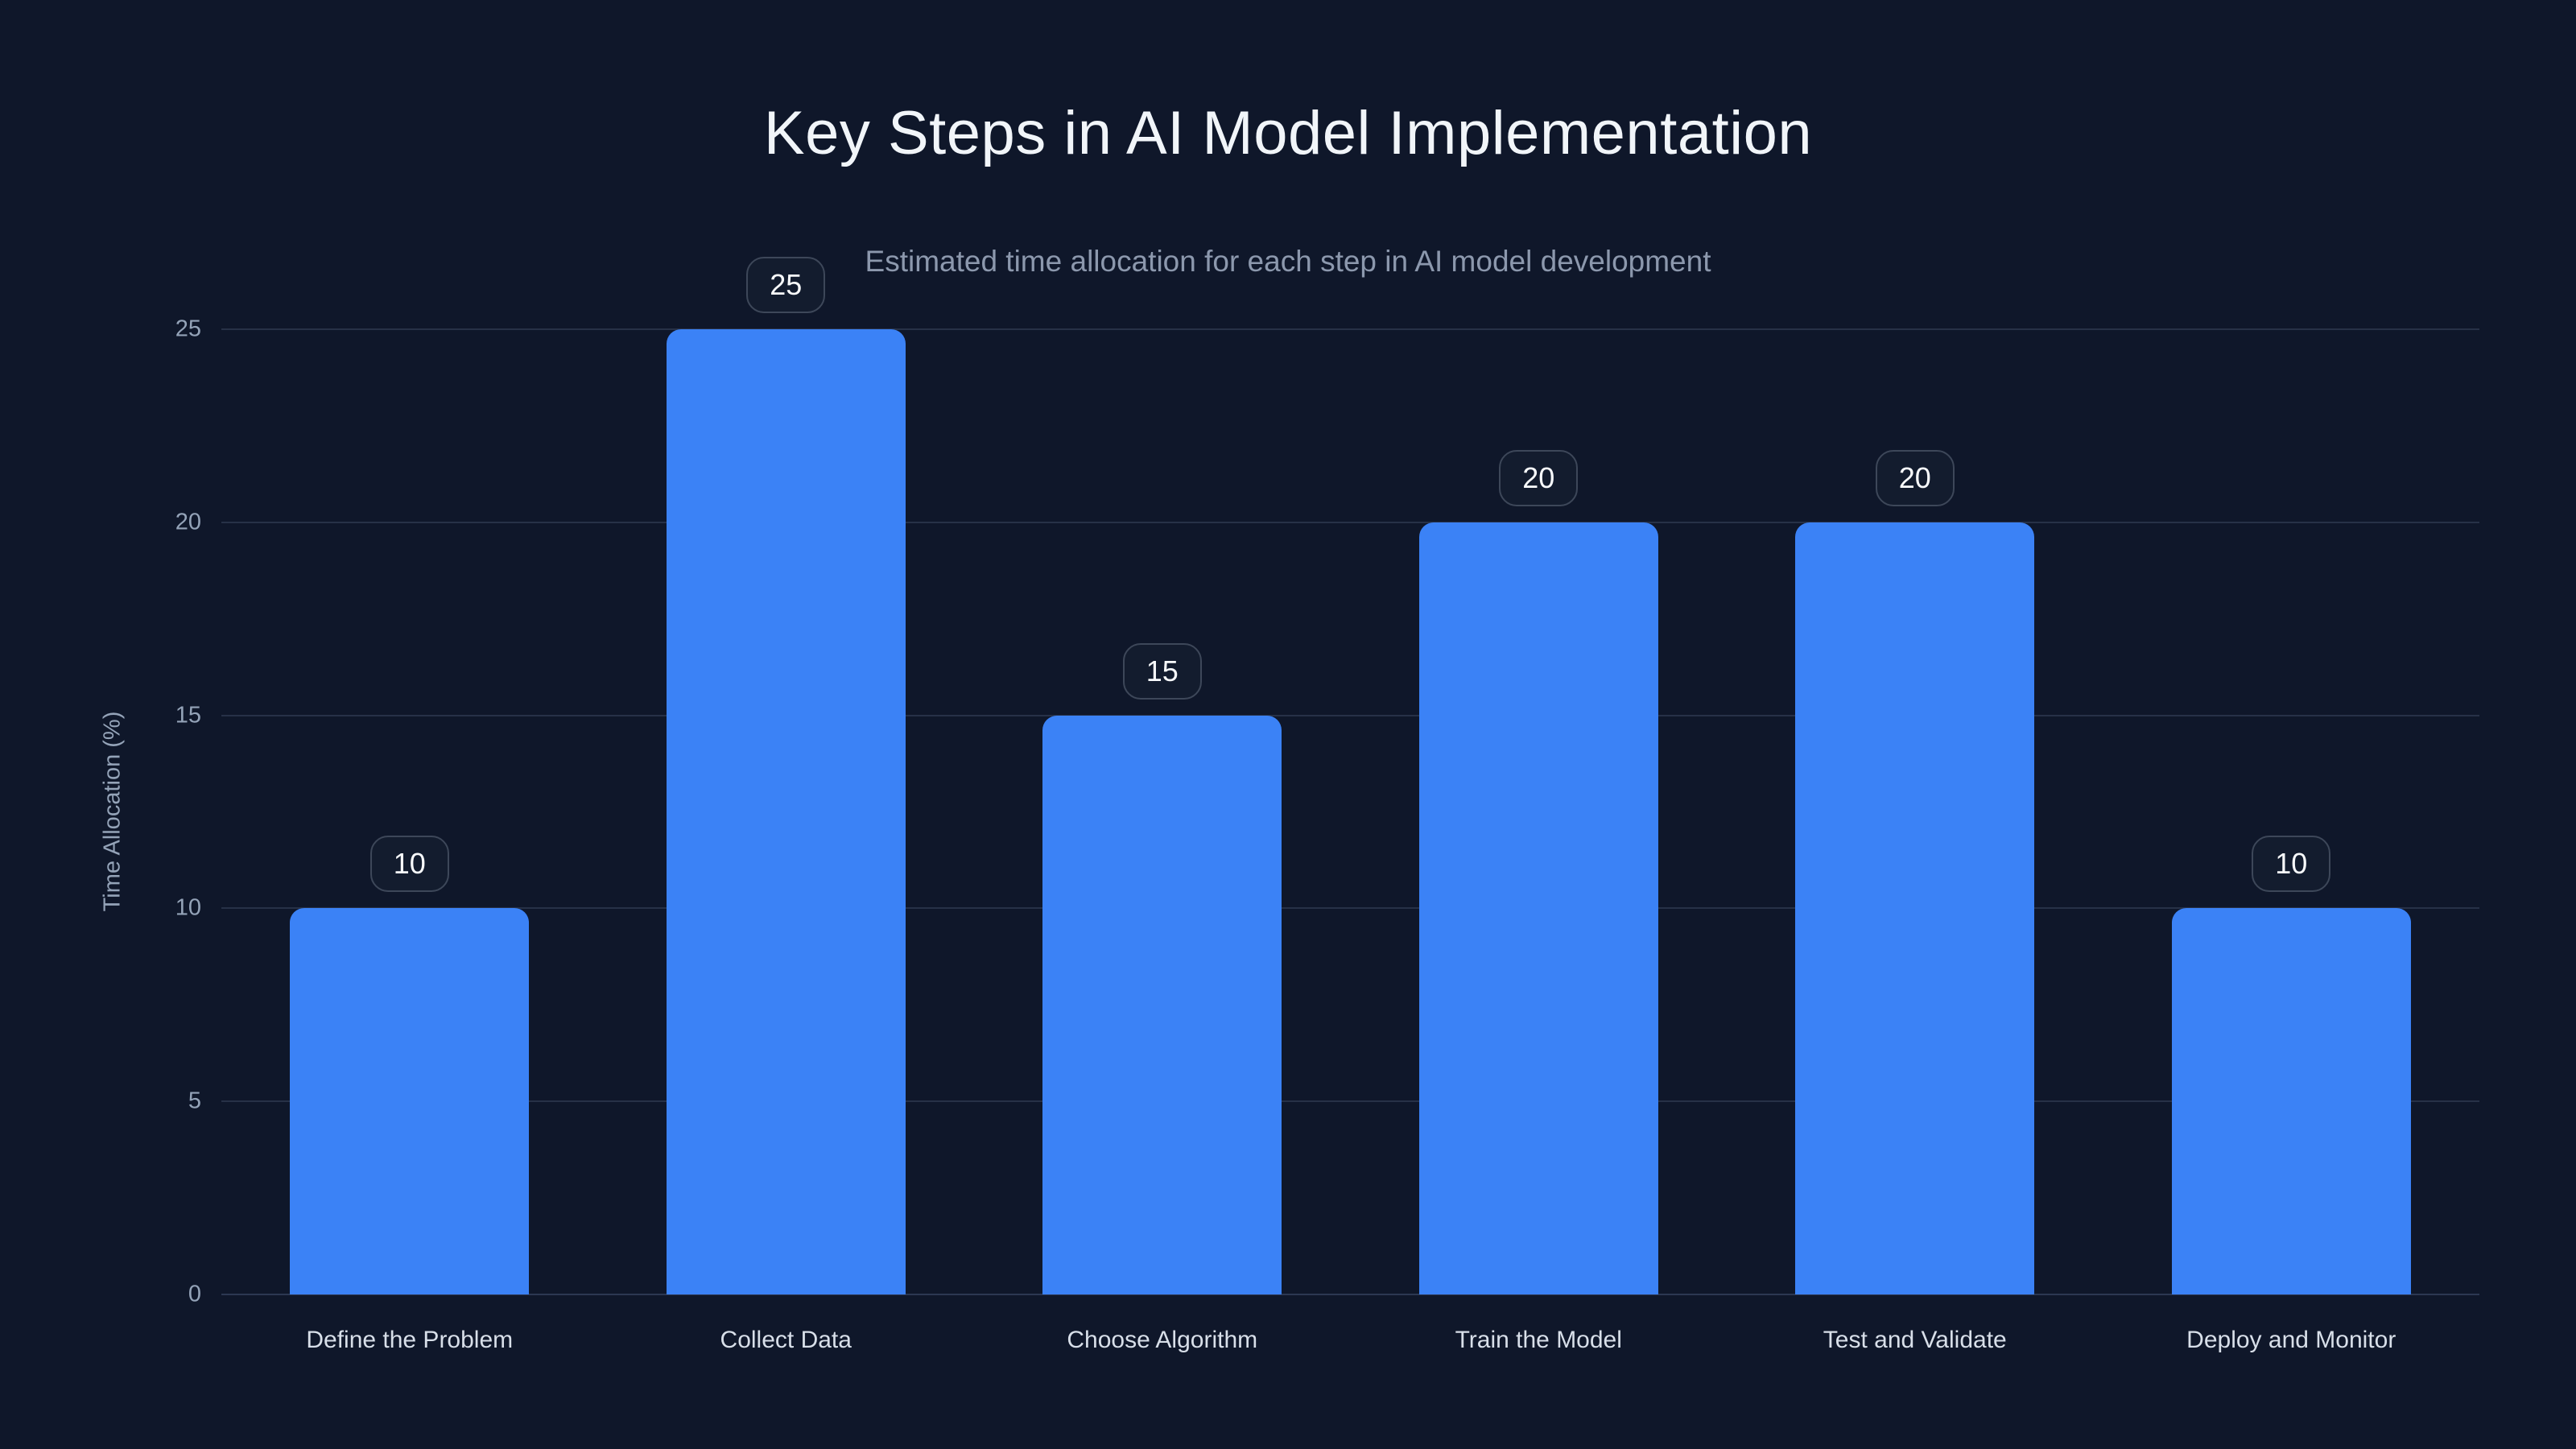 This screenshot has height=1449, width=2576. Describe the element at coordinates (188, 715) in the screenshot. I see `y-tick-label-15: 15` at that location.